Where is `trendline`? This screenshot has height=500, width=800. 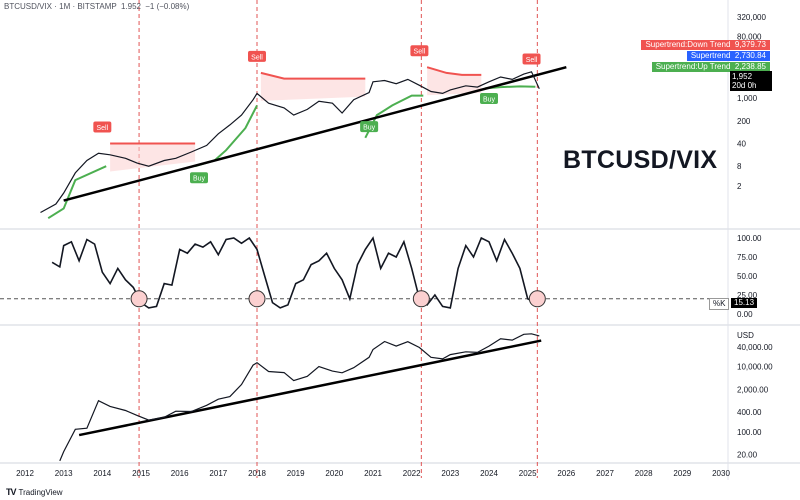
trendline is located at coordinates (310, 388).